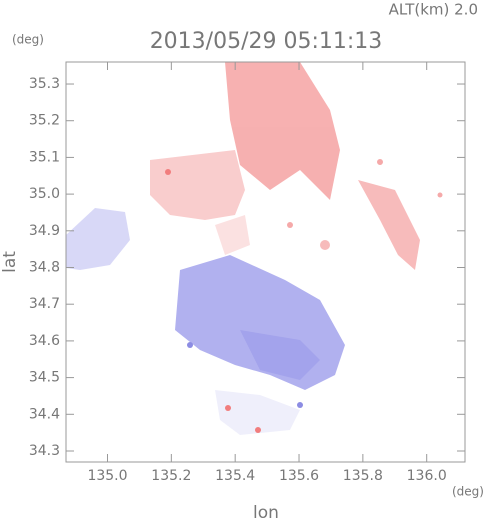  I want to click on y-tick-label: 34.9, so click(44, 231).